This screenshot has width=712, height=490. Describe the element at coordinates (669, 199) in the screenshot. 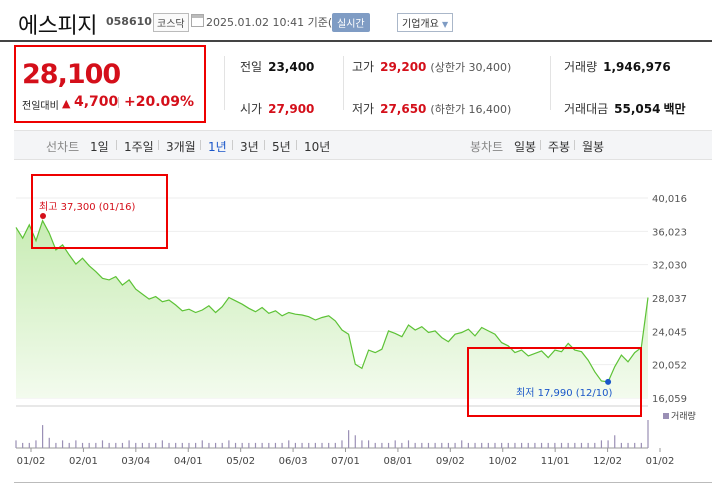

I see `y-tick-label: 40,016` at that location.